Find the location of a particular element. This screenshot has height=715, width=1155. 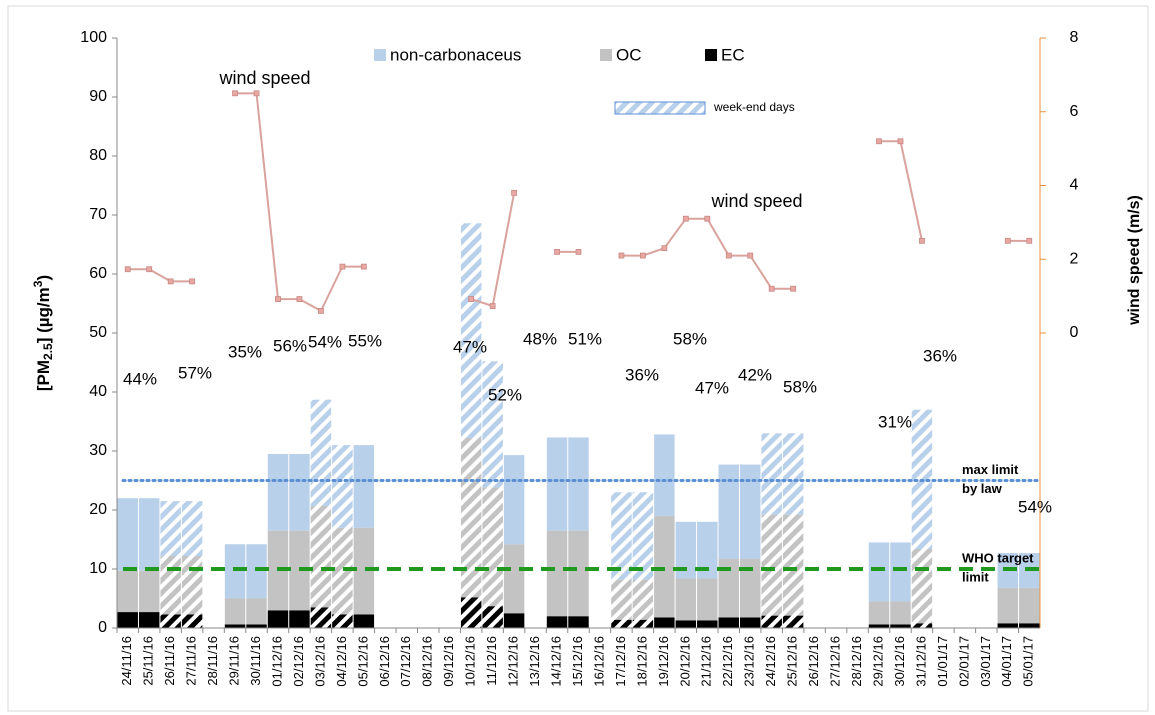

percent-label: 31% is located at coordinates (895, 421).